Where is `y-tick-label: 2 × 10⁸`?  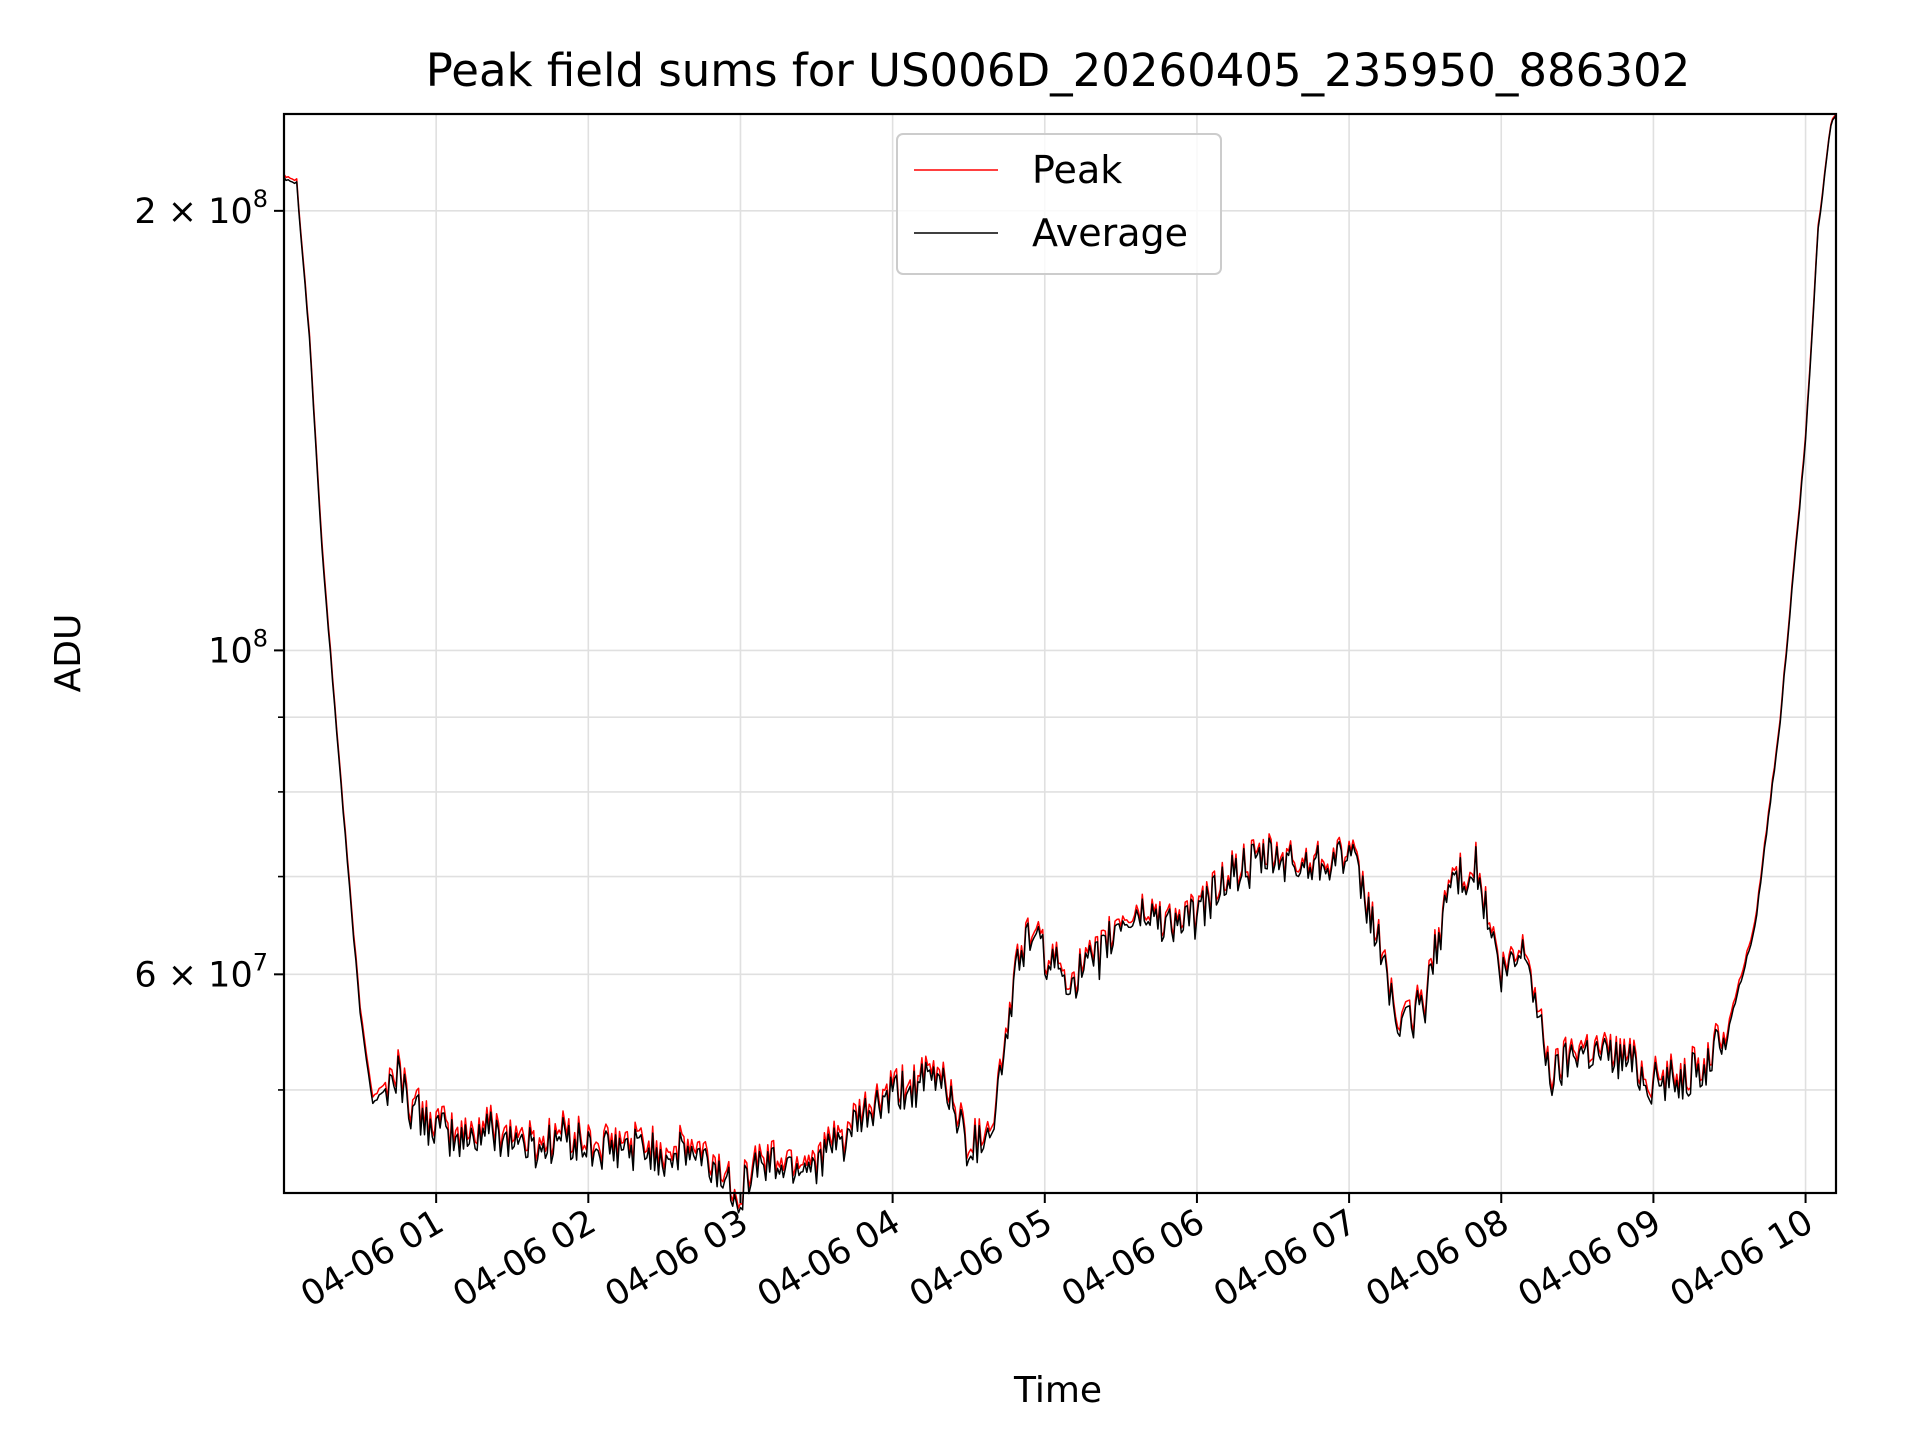
y-tick-label: 2 × 10⁸ is located at coordinates (201, 208).